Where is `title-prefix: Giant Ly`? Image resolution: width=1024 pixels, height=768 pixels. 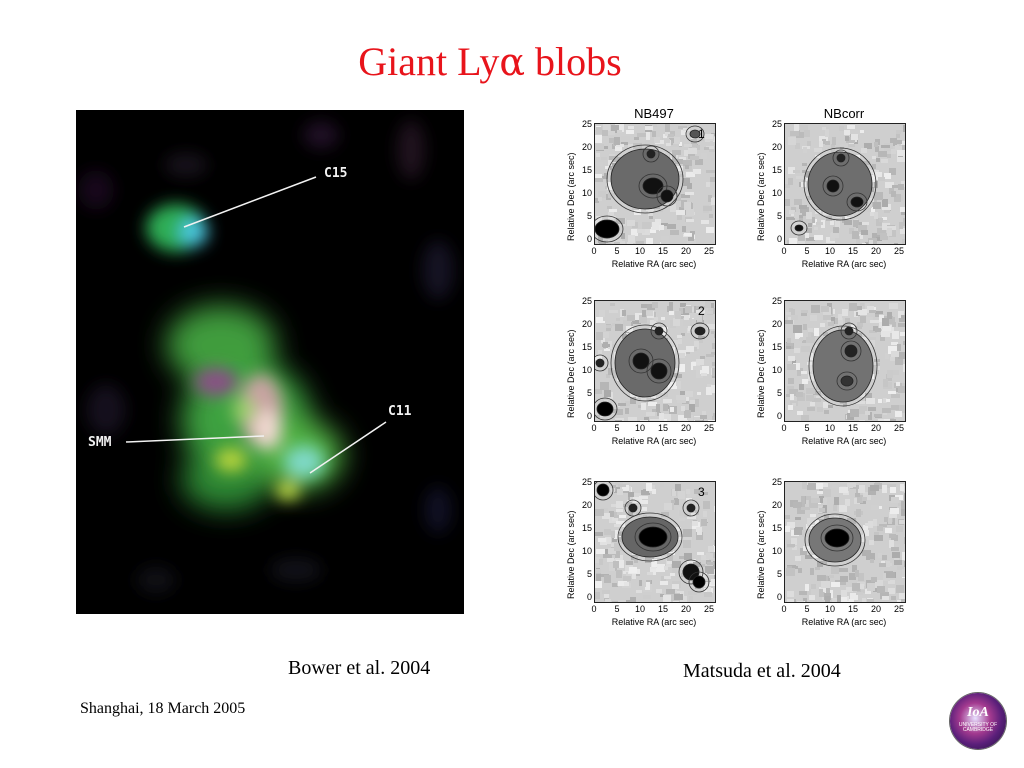
title-prefix: Giant Ly is located at coordinates (429, 61).